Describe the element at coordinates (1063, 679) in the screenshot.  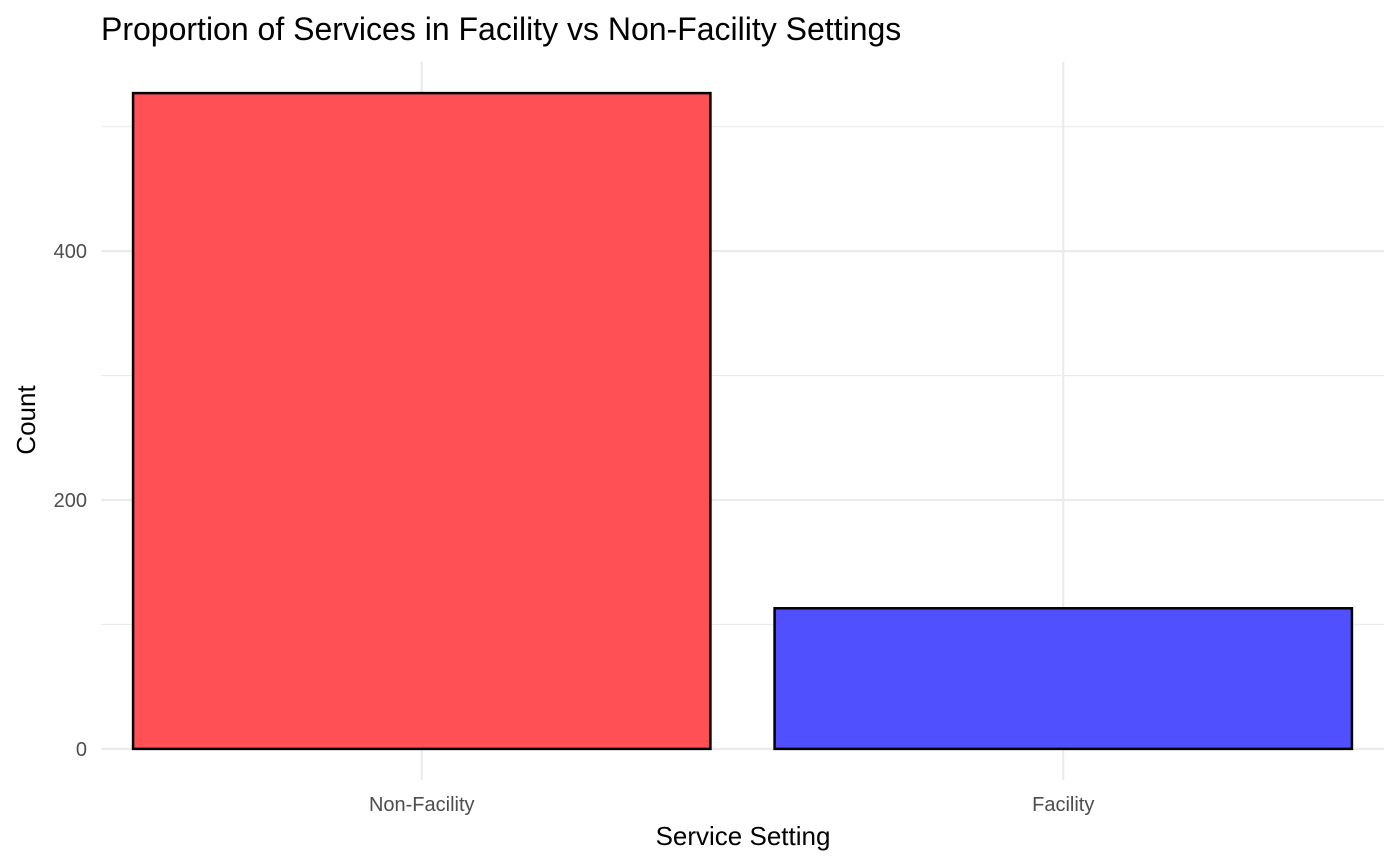
I see `bar-facility` at that location.